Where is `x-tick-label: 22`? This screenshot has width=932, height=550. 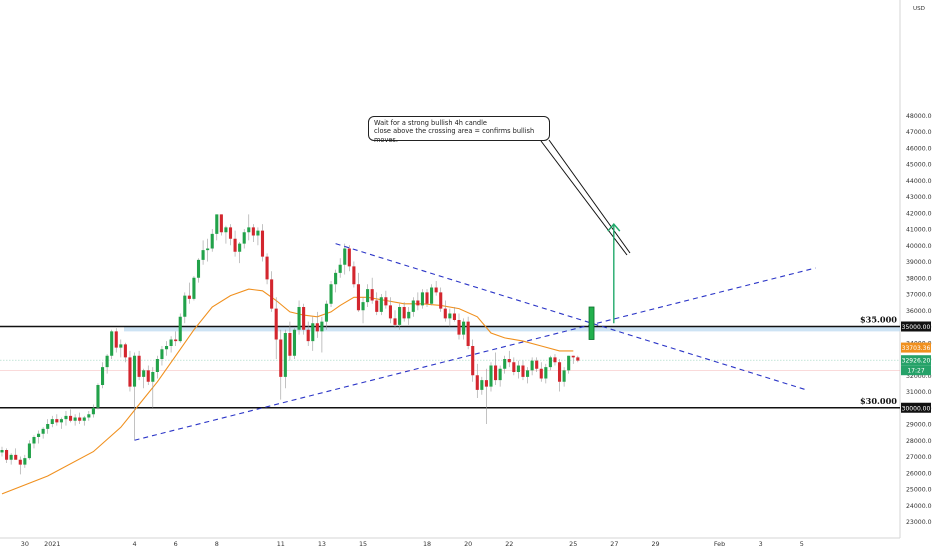 x-tick-label: 22 is located at coordinates (509, 544).